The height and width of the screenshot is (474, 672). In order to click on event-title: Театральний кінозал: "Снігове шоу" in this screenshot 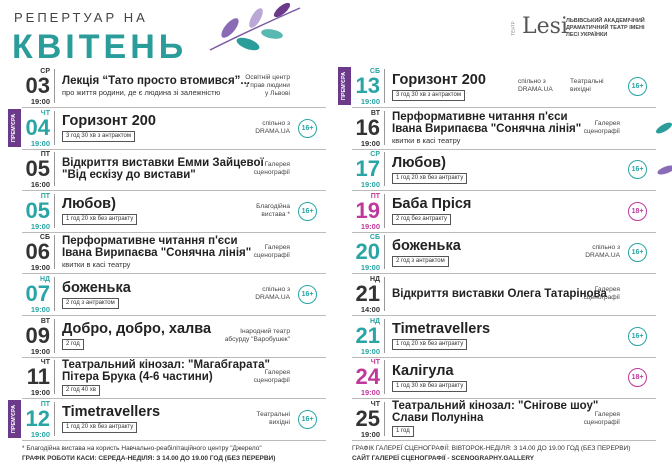, I will do `click(495, 406)`.